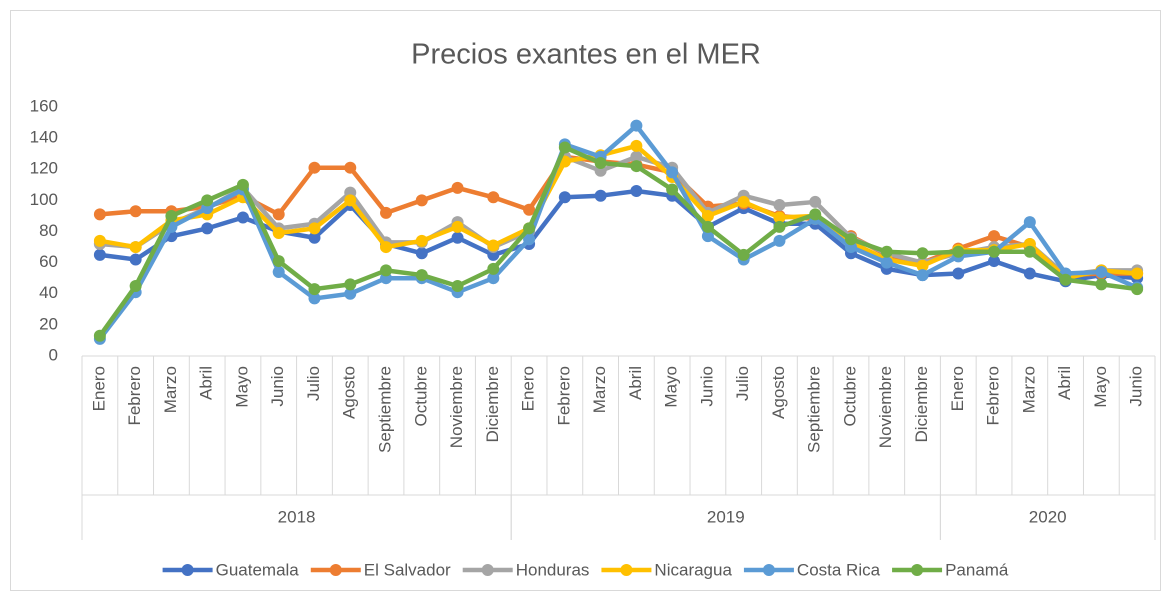 The width and height of the screenshot is (1171, 600). Describe the element at coordinates (170, 389) in the screenshot. I see `x-tick-label: Marzo` at that location.